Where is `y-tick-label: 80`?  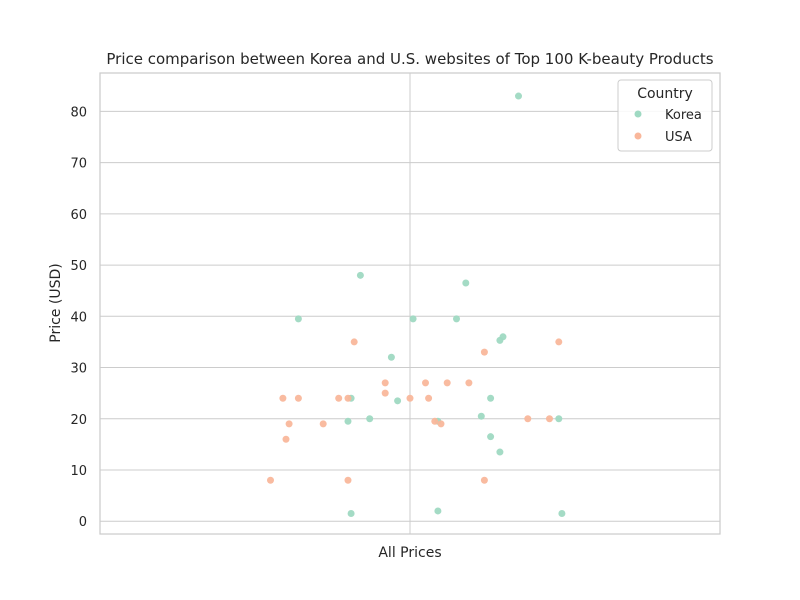 y-tick-label: 80 is located at coordinates (78, 112).